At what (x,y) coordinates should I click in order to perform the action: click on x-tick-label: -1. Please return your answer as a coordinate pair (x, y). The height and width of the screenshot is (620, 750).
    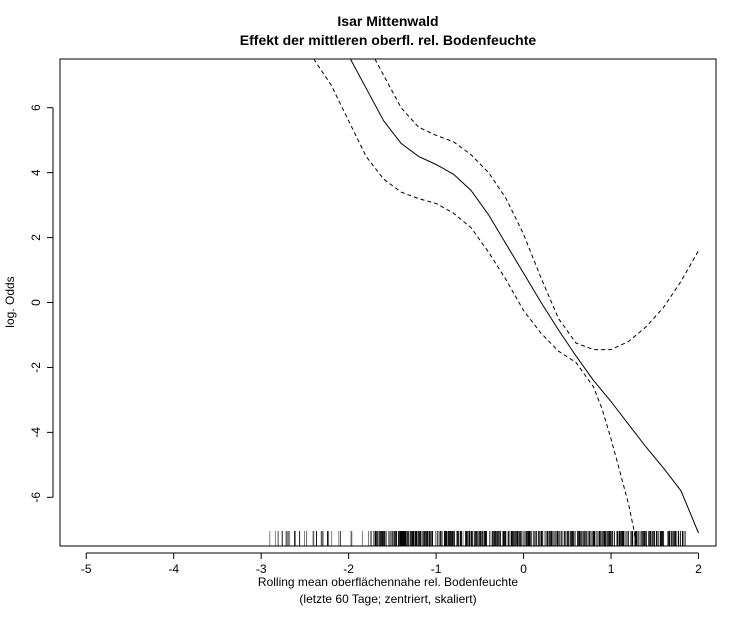
    Looking at the image, I should click on (436, 569).